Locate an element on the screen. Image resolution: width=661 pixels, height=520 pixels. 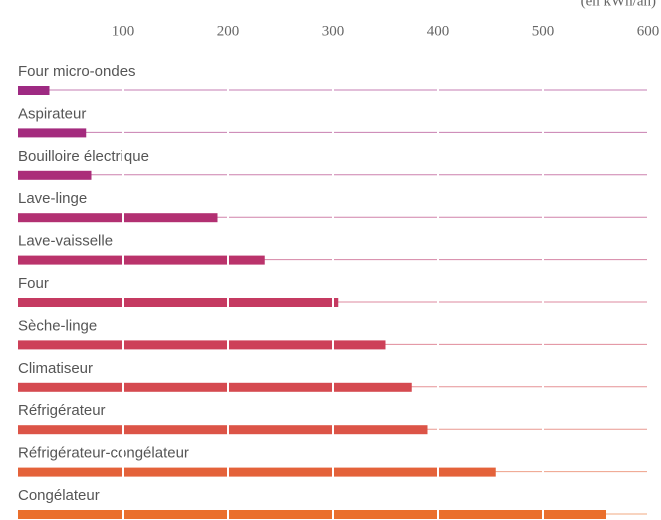
x-tick-label: 400 is located at coordinates (438, 31).